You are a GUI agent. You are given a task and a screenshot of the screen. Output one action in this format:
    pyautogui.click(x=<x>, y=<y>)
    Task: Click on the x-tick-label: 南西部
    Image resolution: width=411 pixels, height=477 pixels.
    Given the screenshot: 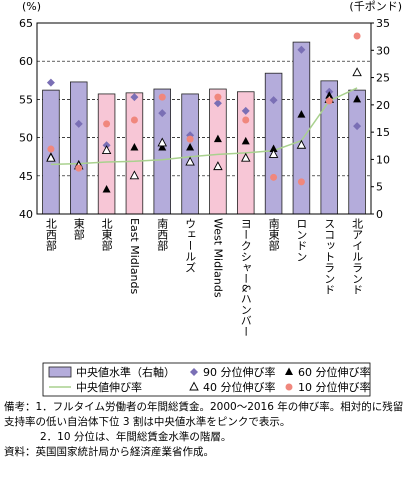 What is the action you would take?
    pyautogui.click(x=162, y=234)
    